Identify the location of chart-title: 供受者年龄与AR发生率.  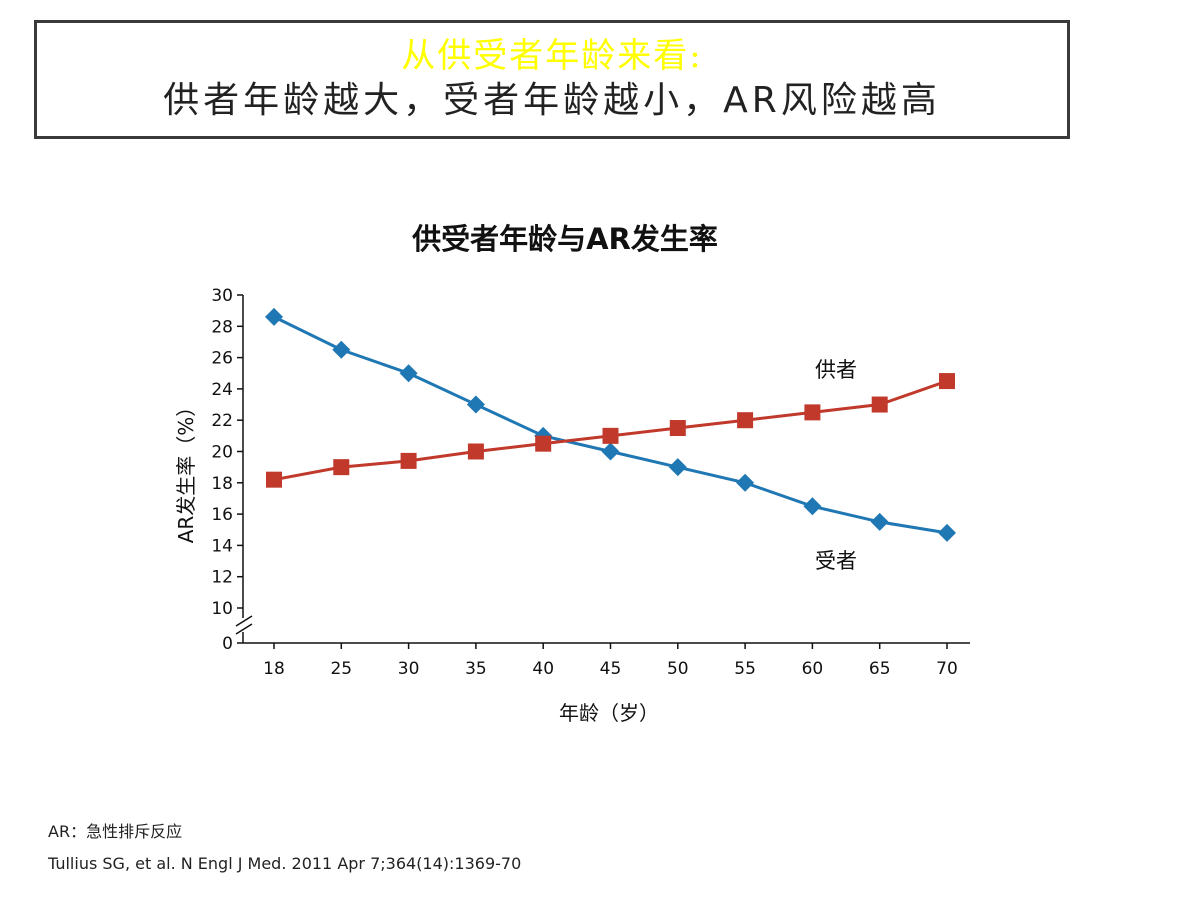
(565, 239).